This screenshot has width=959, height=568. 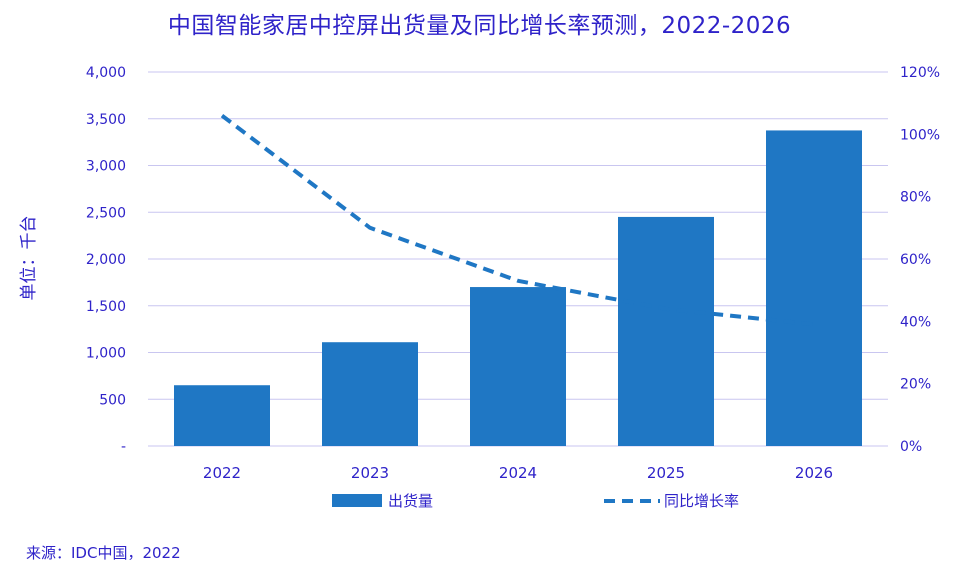 I want to click on y-left-tick-label: 2,000, so click(x=106, y=260).